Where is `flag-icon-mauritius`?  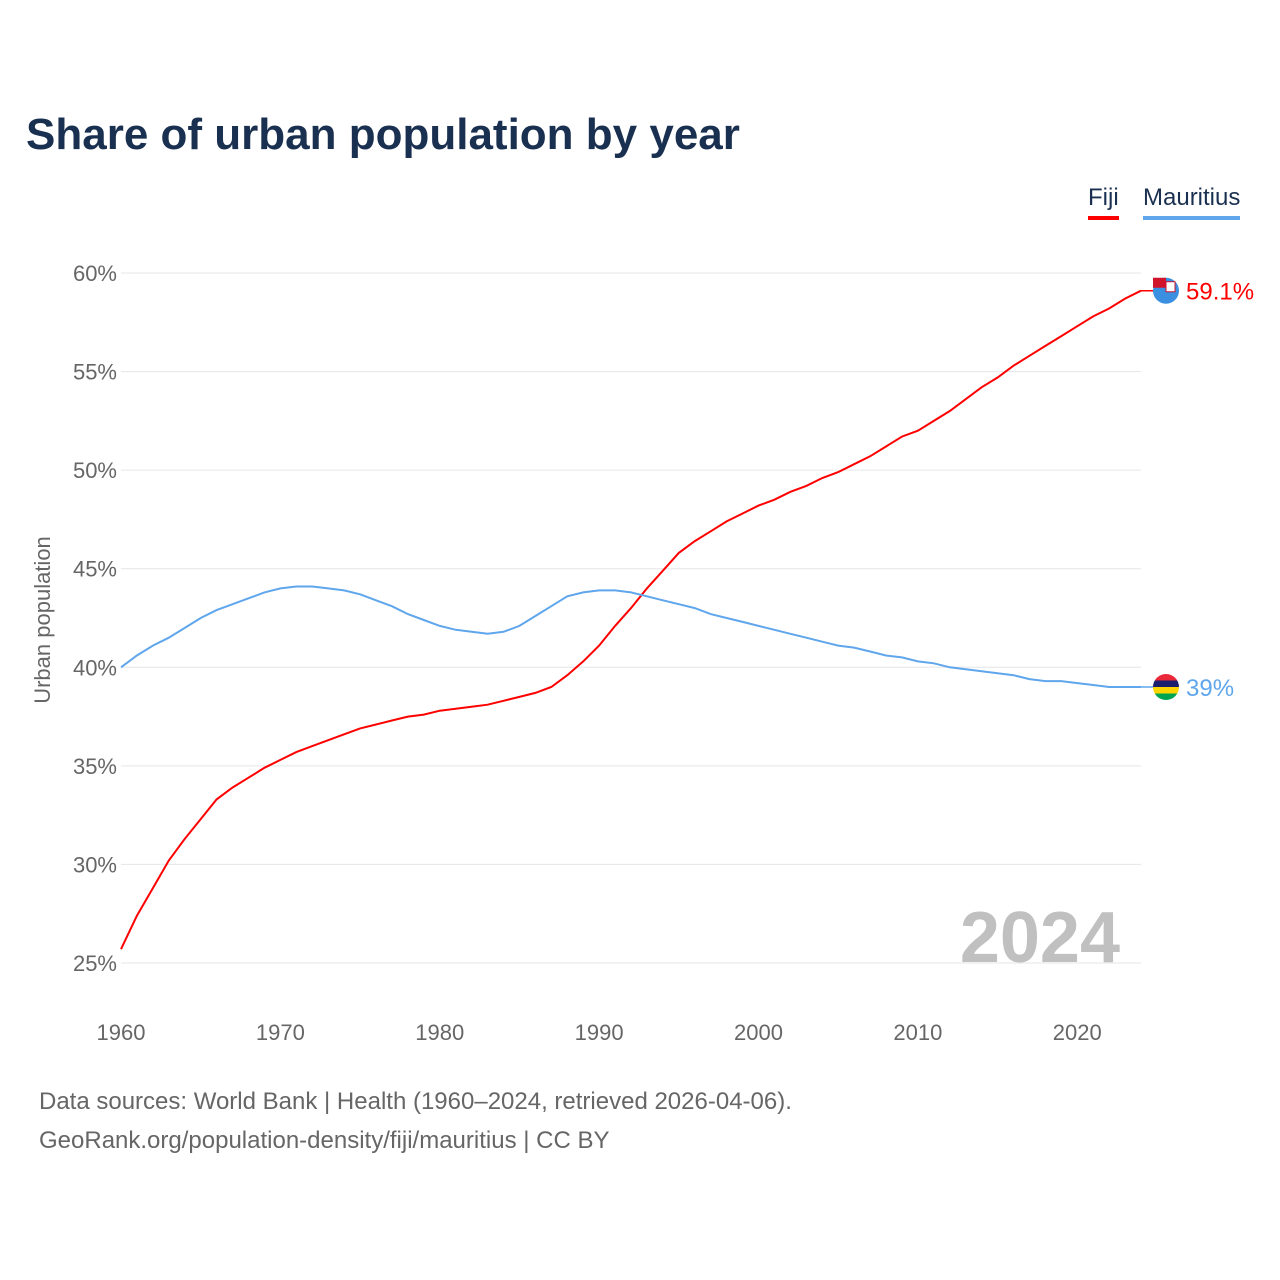
flag-icon-mauritius is located at coordinates (1166, 687).